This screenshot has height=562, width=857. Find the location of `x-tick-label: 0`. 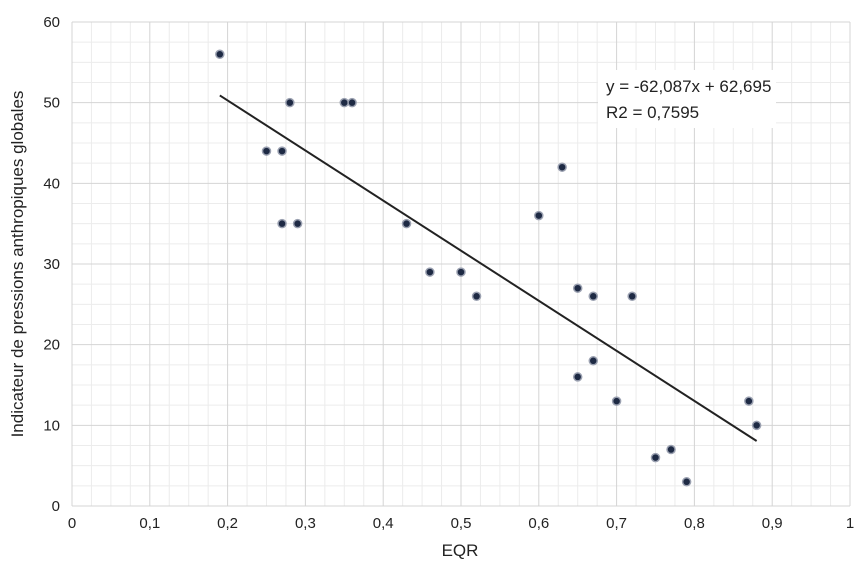

x-tick-label: 0 is located at coordinates (72, 523).